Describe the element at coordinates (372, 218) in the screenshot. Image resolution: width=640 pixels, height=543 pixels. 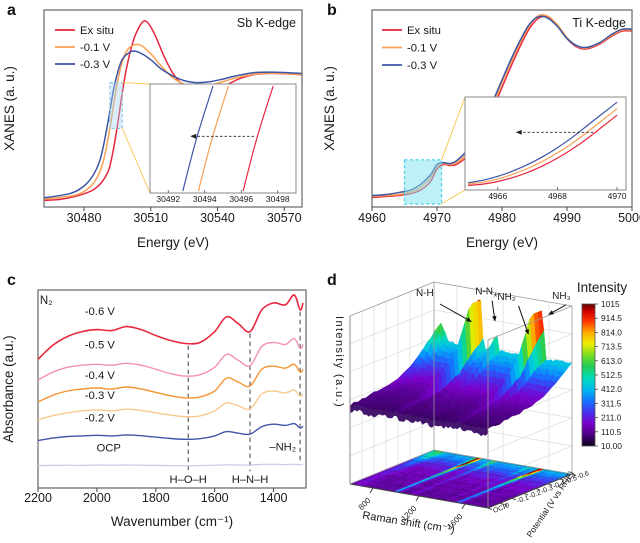
I see `x-tick-label: 4960` at that location.